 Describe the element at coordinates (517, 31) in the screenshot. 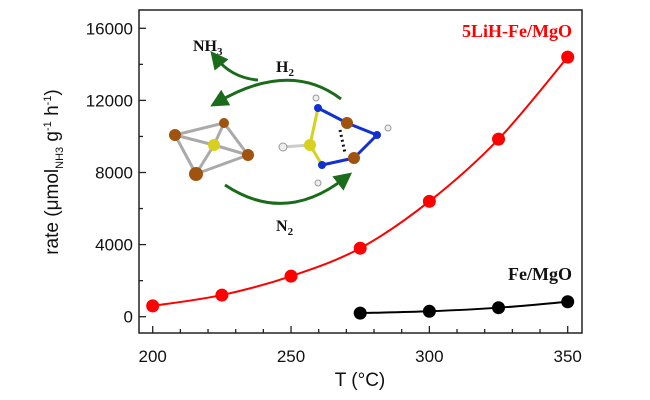

I see `legend-5lih-fe-mgo: 5LiH-Fe/MgO` at that location.